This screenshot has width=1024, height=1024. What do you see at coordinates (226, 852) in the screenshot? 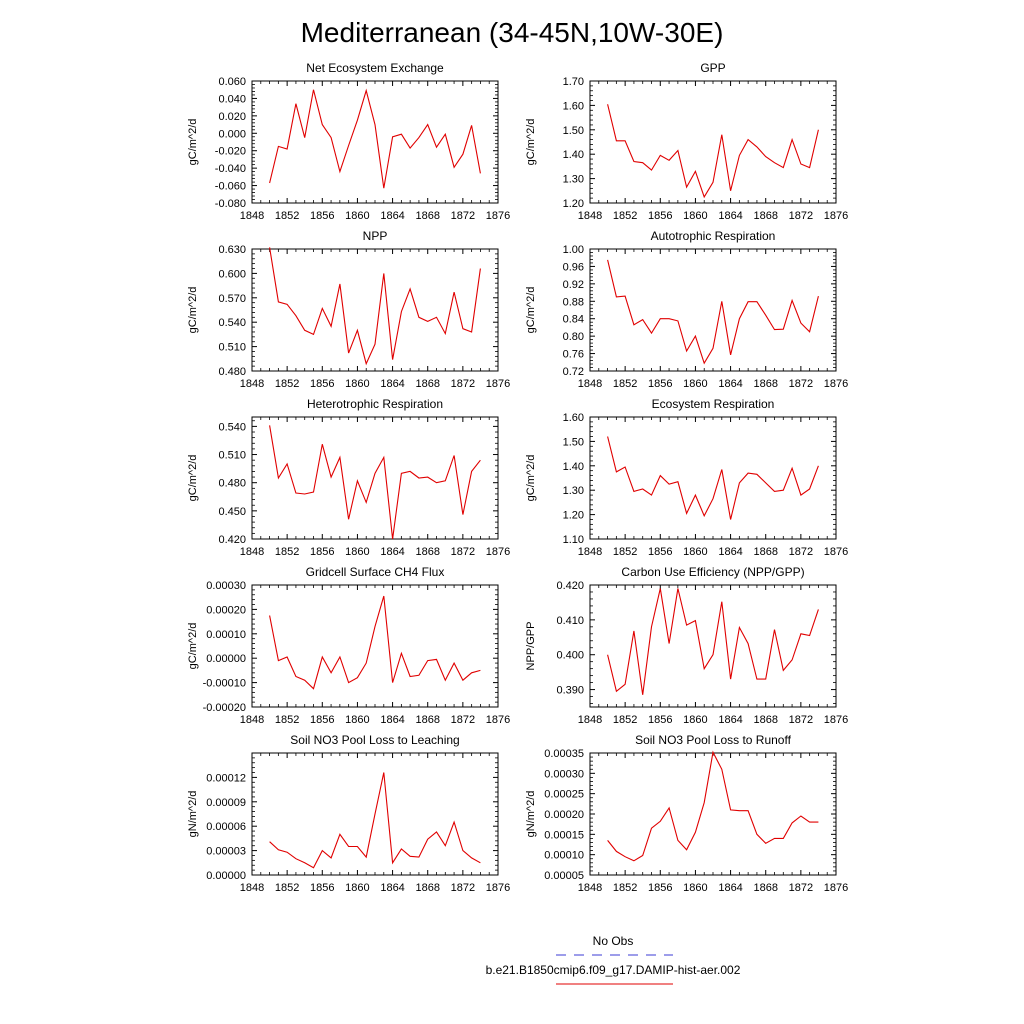
I see `y-tick-label: 0.00003` at bounding box center [226, 852].